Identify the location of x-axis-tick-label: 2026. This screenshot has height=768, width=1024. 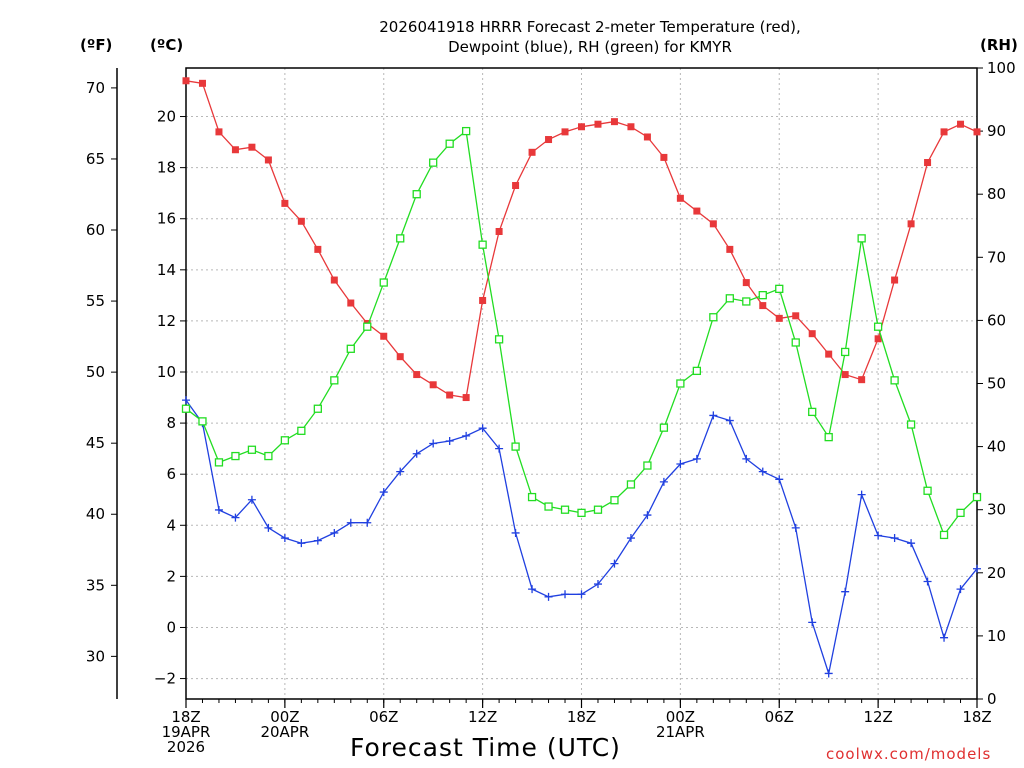
(186, 747).